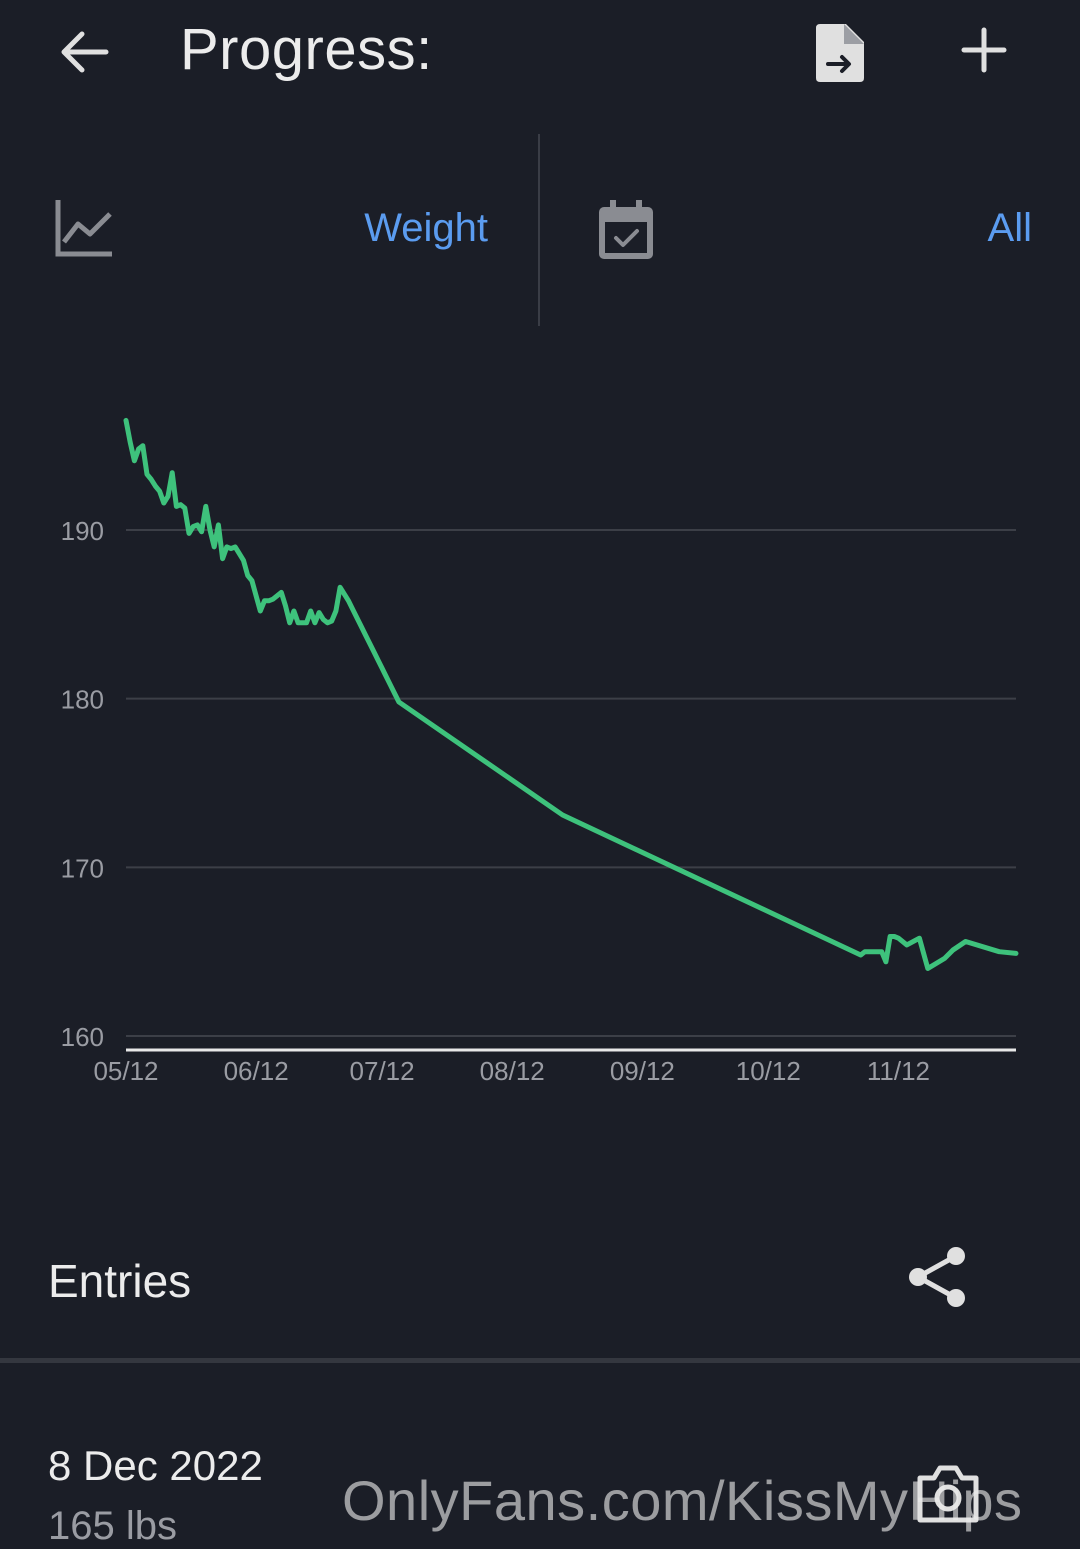  Describe the element at coordinates (112, 1526) in the screenshot. I see `entry-weight: 165 lbs` at that location.